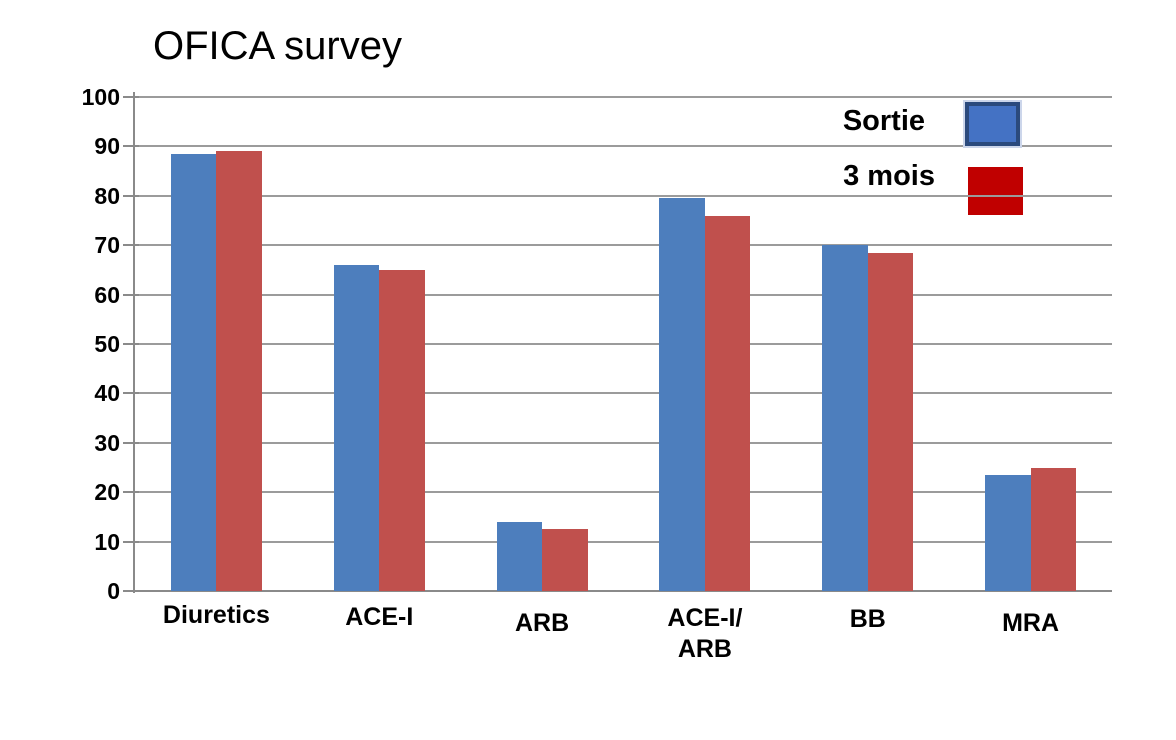 This screenshot has height=740, width=1176. Describe the element at coordinates (100, 97) in the screenshot. I see `y-tick-label-100: 100` at that location.